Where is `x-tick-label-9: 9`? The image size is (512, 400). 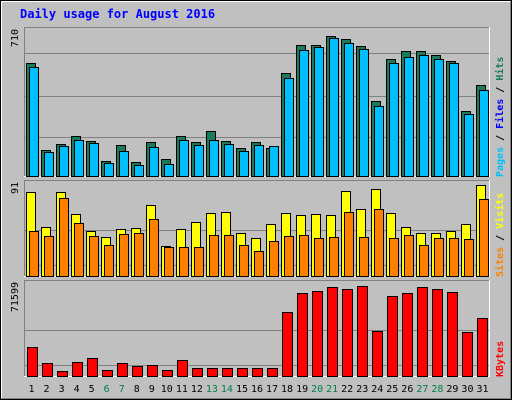
x-tick-label-9: 9 is located at coordinates (152, 389).